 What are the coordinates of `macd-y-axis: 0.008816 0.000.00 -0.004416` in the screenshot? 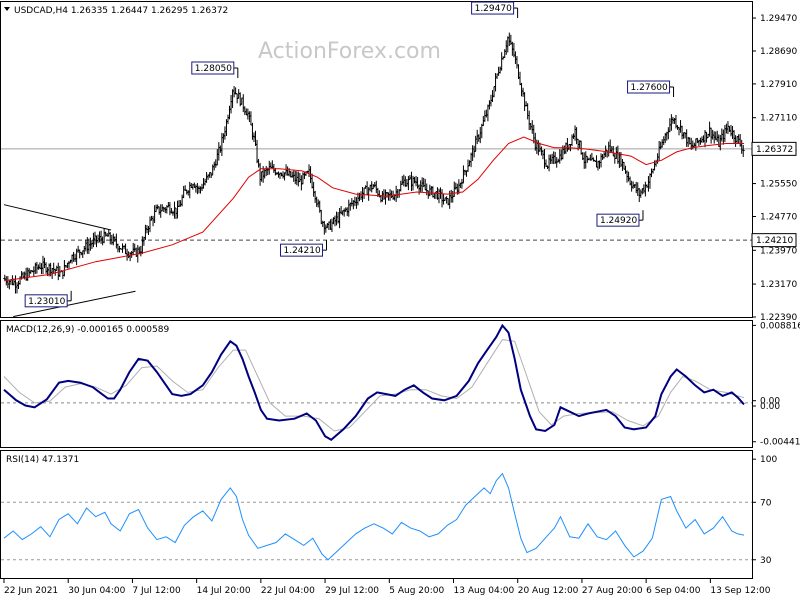 It's located at (776, 384).